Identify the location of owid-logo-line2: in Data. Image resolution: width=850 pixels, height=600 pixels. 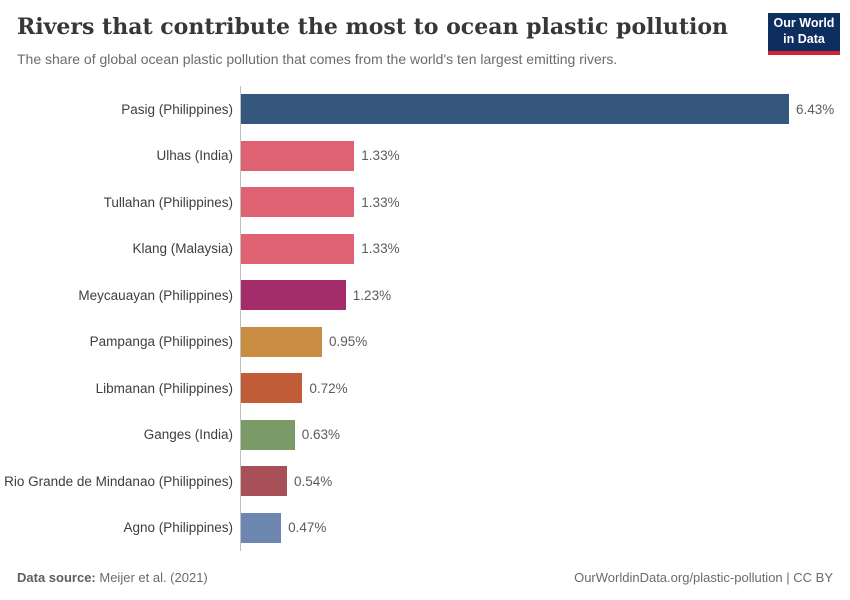
(804, 38).